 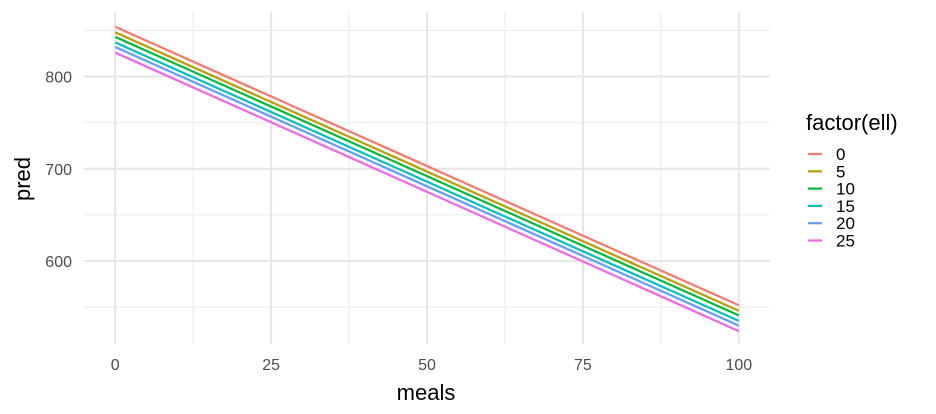 I want to click on x-tick-label: 100, so click(x=738, y=365).